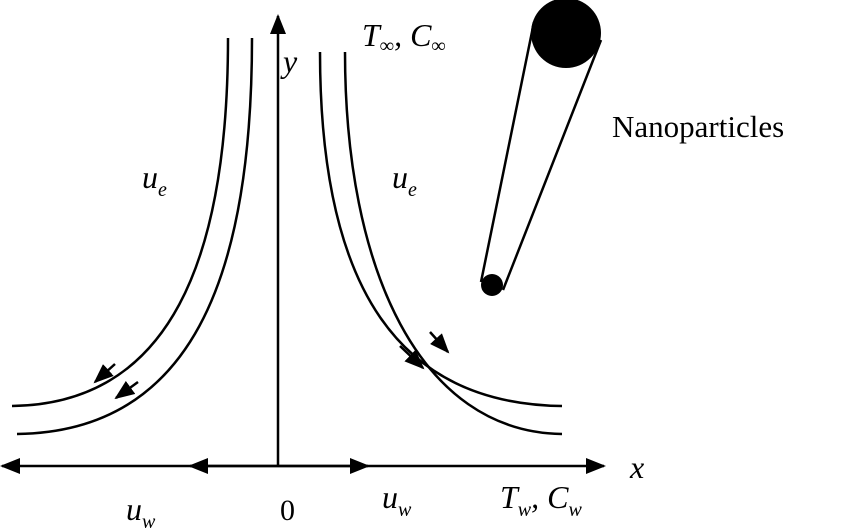  What do you see at coordinates (287, 510) in the screenshot?
I see `origin-label: 0` at bounding box center [287, 510].